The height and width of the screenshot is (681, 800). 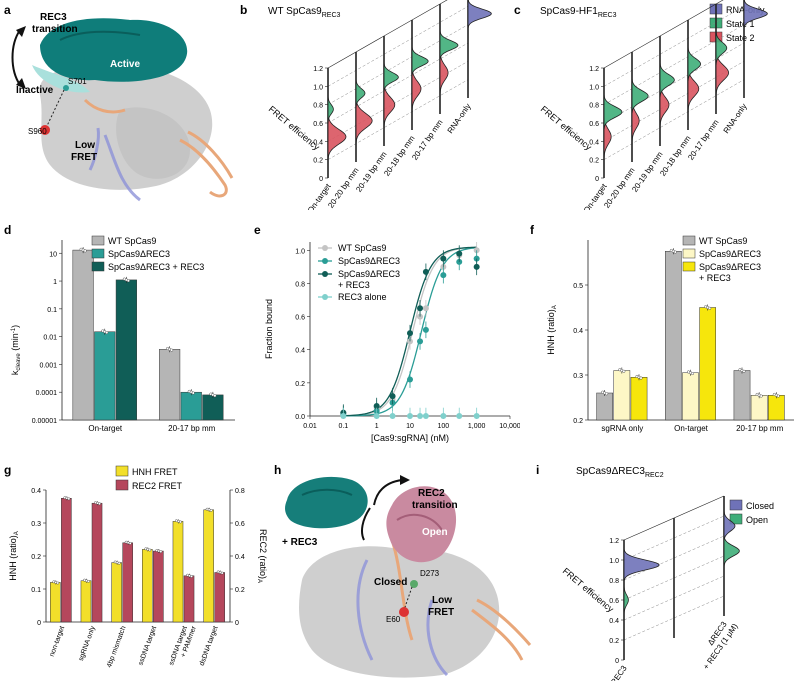 What do you see at coordinates (435, 532) in the screenshot?
I see `open-label: Open` at bounding box center [435, 532].